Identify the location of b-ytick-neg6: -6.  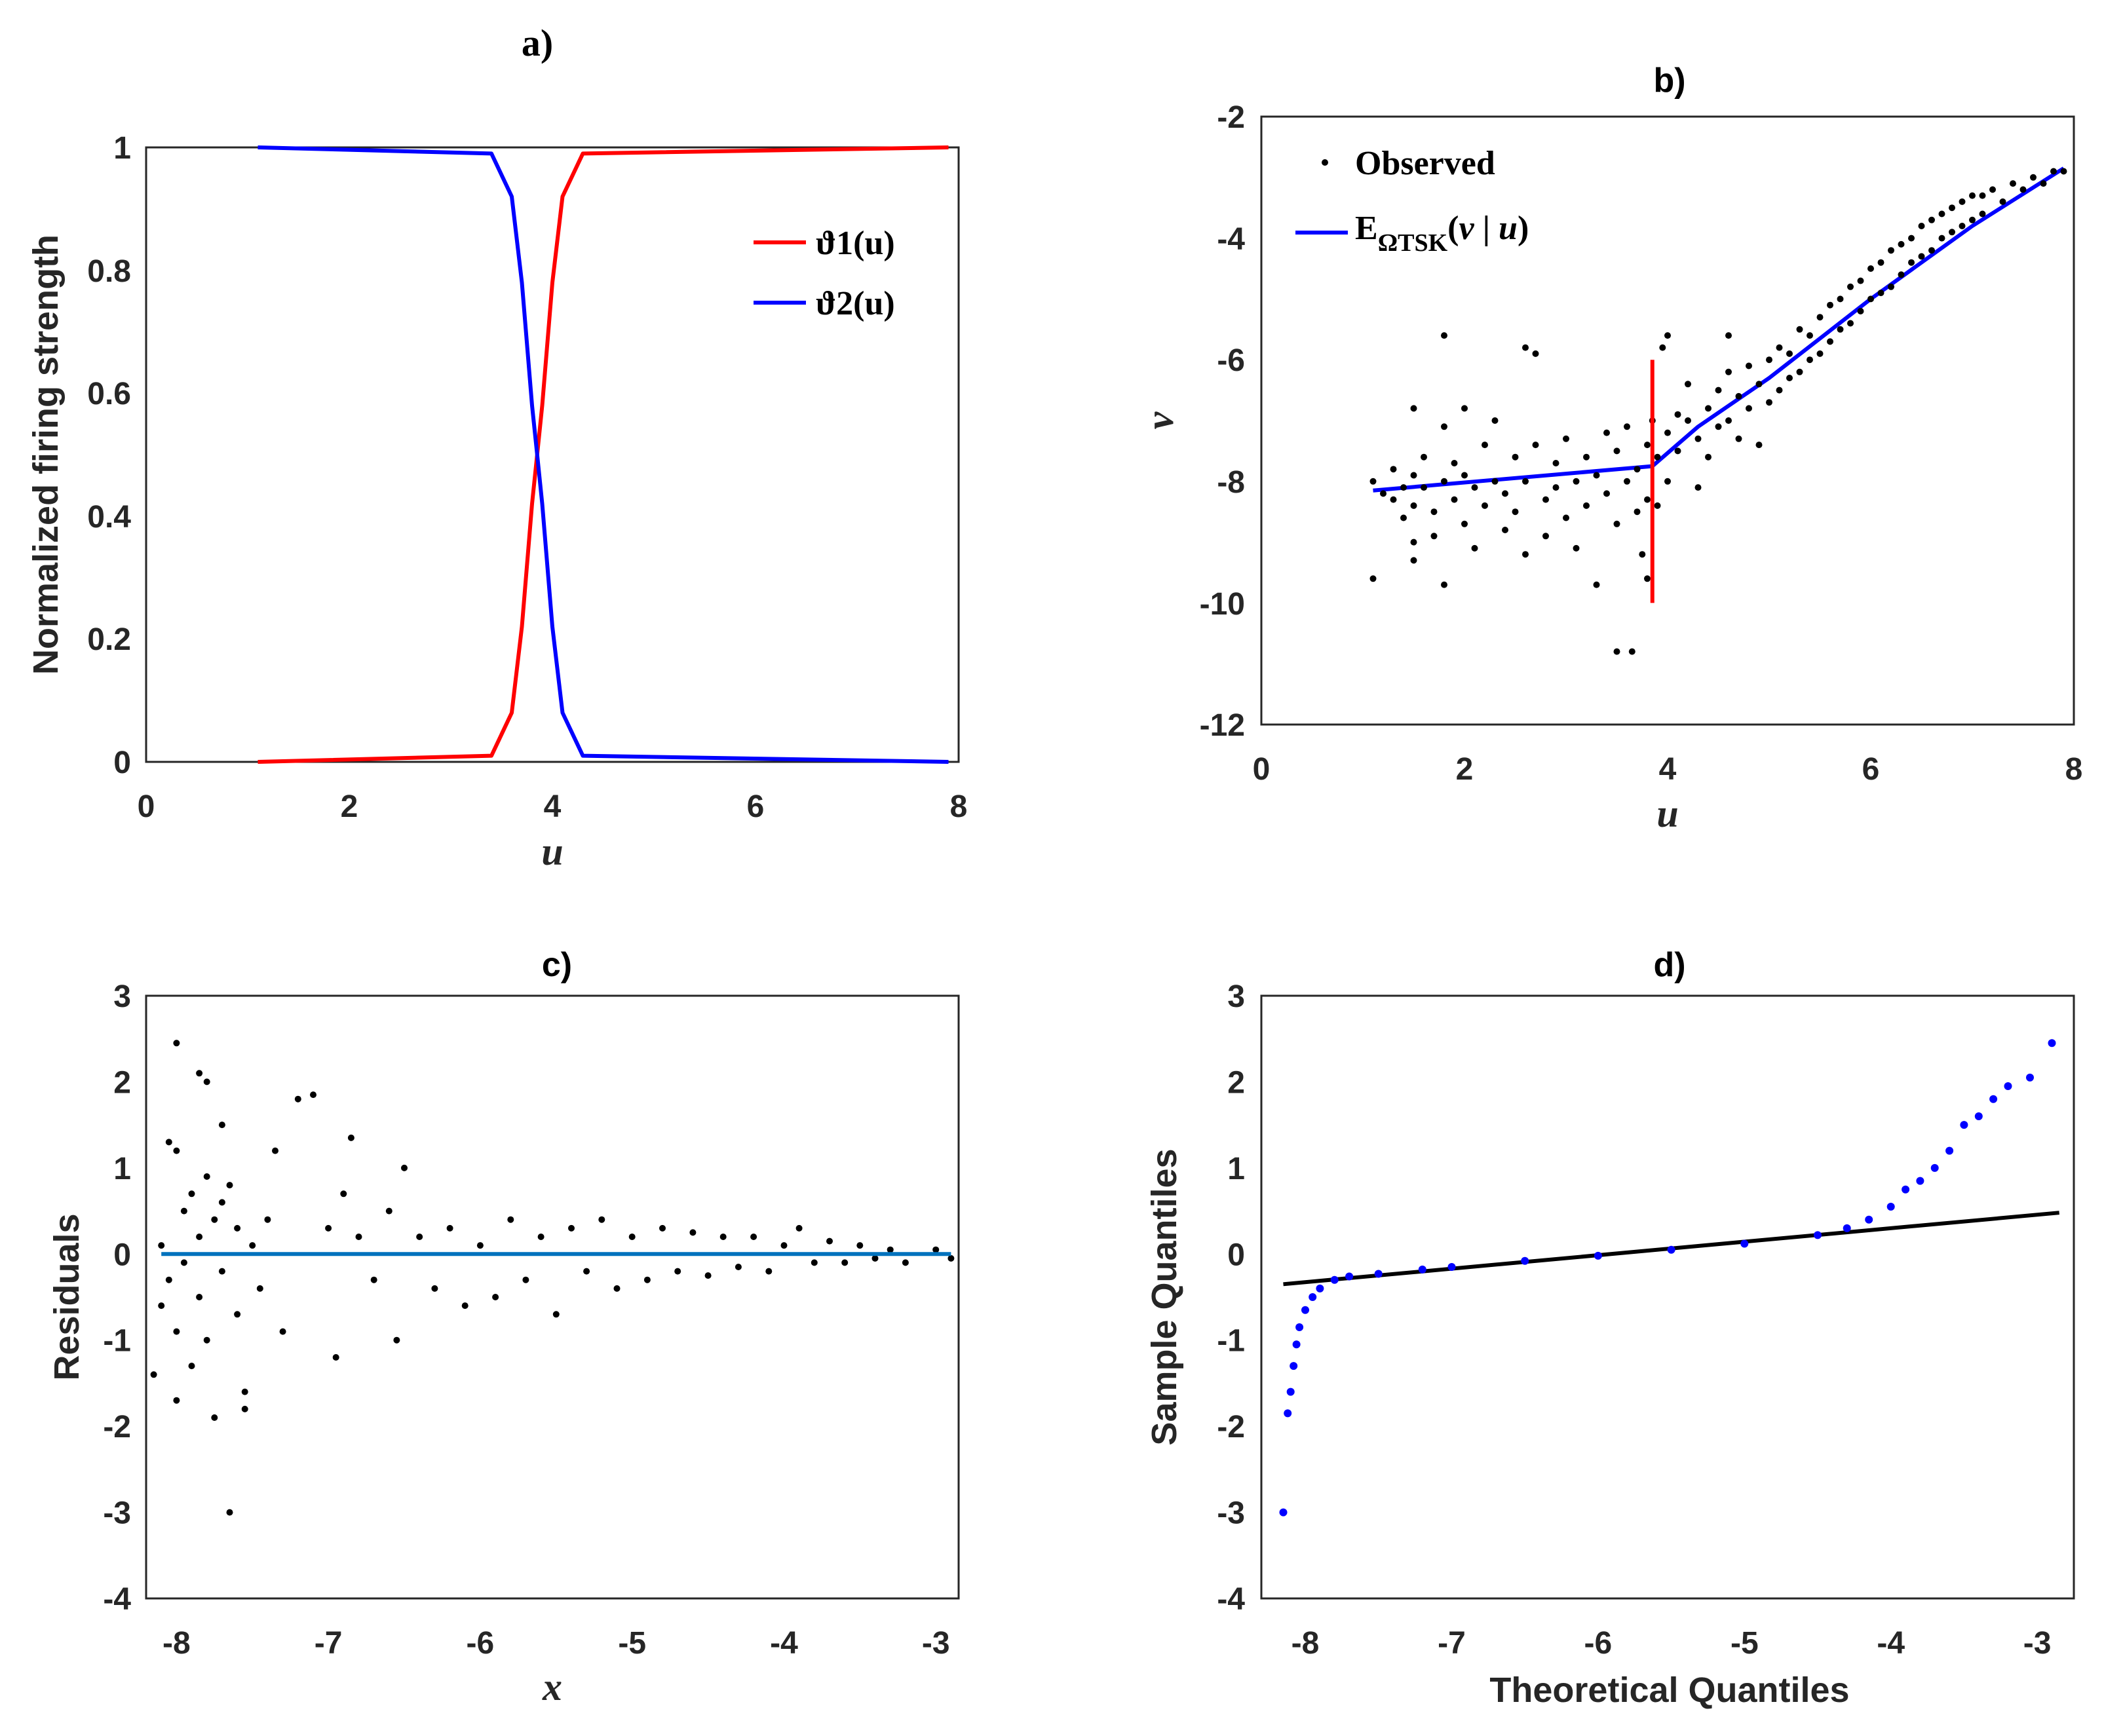
(1231, 360).